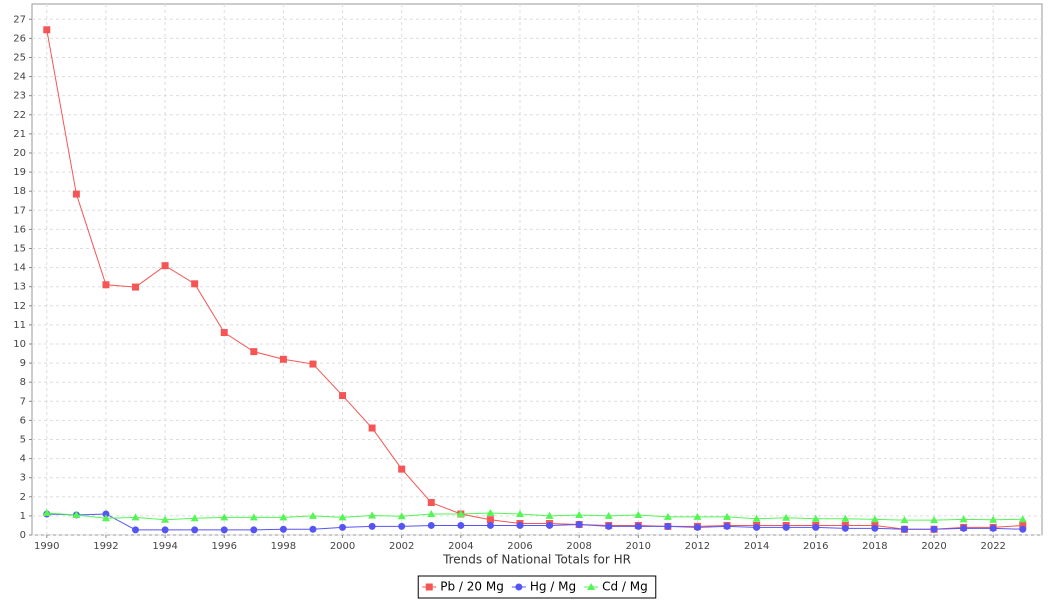 Image resolution: width=1050 pixels, height=600 pixels. I want to click on y-tick-label: 13, so click(19, 287).